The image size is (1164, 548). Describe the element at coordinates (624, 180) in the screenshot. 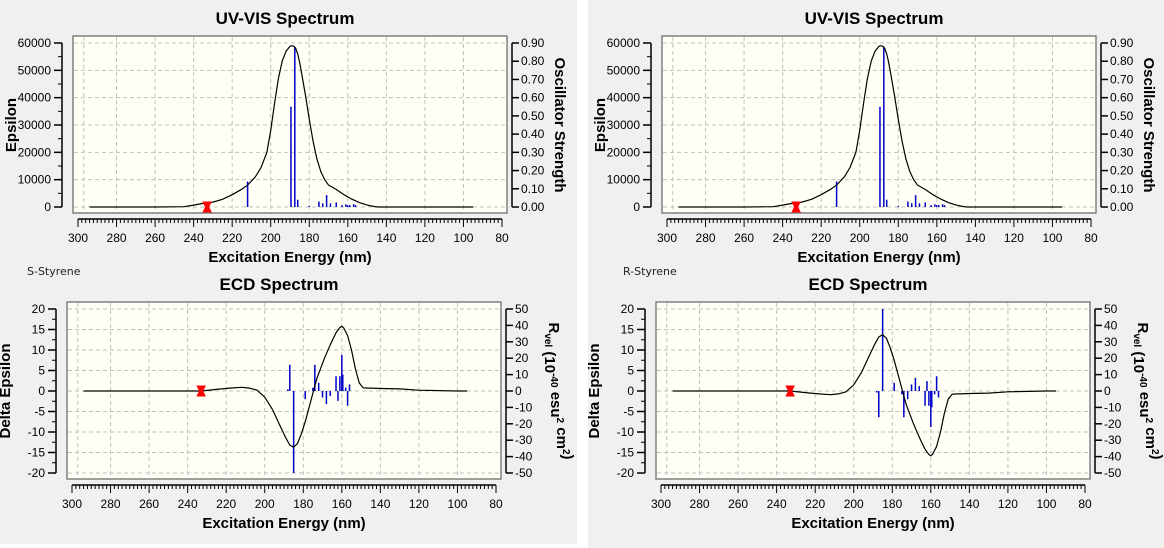

I see `y-tick-label: 10000` at that location.